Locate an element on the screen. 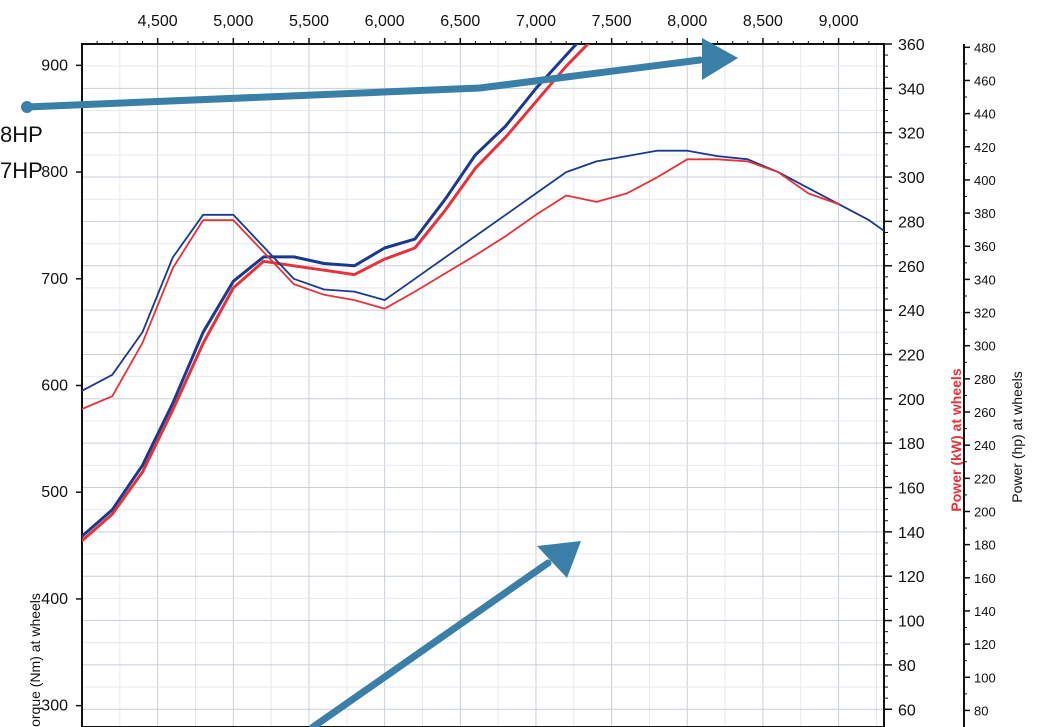 Image resolution: width=1039 pixels, height=727 pixels. hp-tick-label: 440 is located at coordinates (985, 114).